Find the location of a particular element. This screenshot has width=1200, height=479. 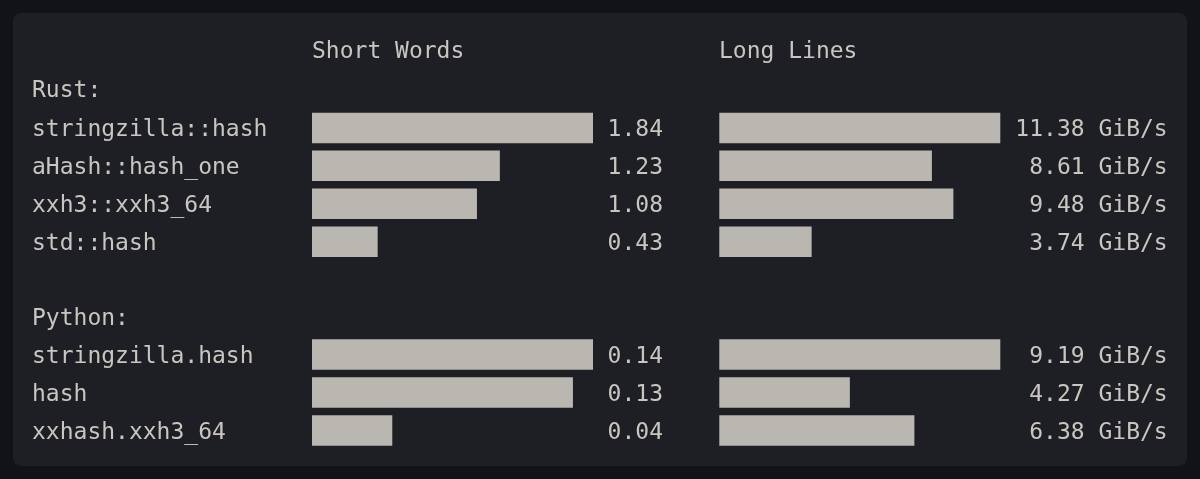

data-label: 1.08 is located at coordinates (635, 203).